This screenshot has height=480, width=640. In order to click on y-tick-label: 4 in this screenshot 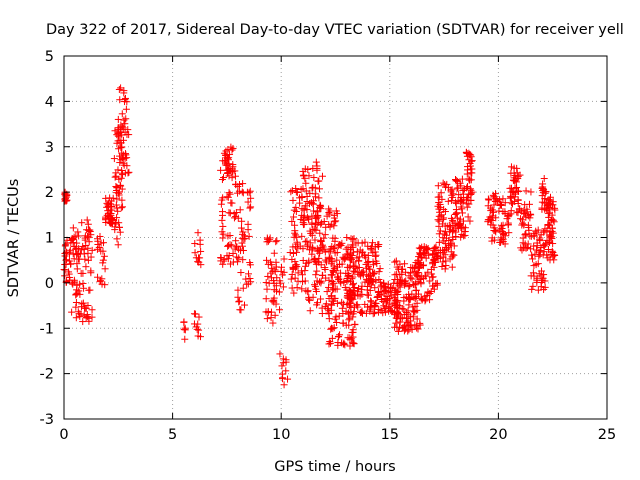, I will do `click(49, 102)`.